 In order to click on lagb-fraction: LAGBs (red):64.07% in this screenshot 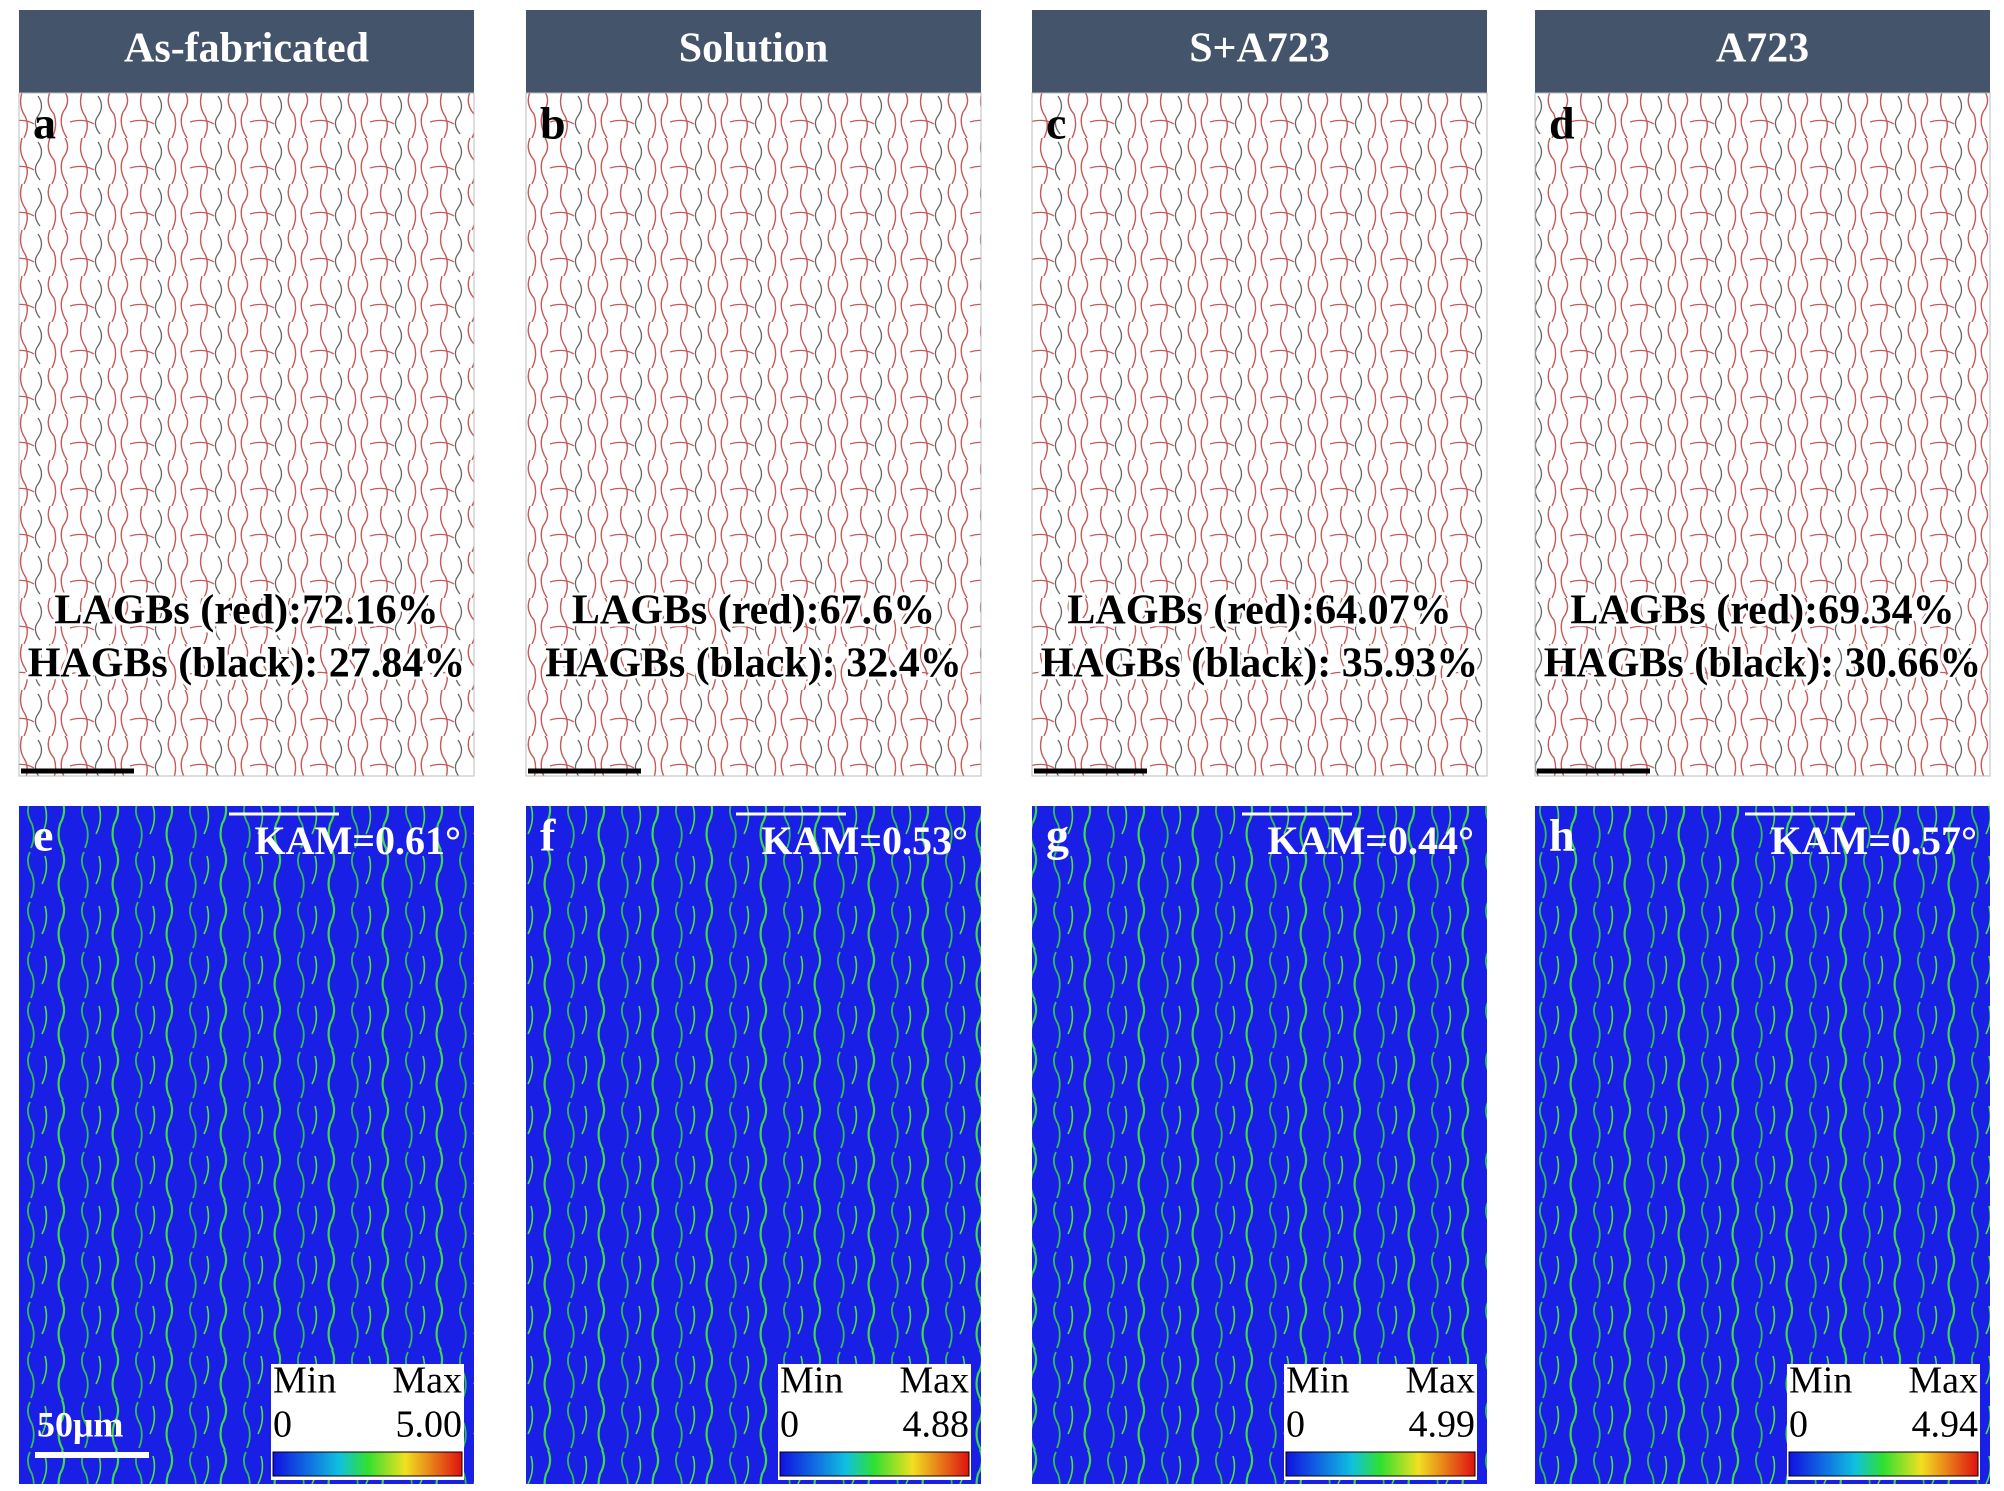, I will do `click(1259, 611)`.